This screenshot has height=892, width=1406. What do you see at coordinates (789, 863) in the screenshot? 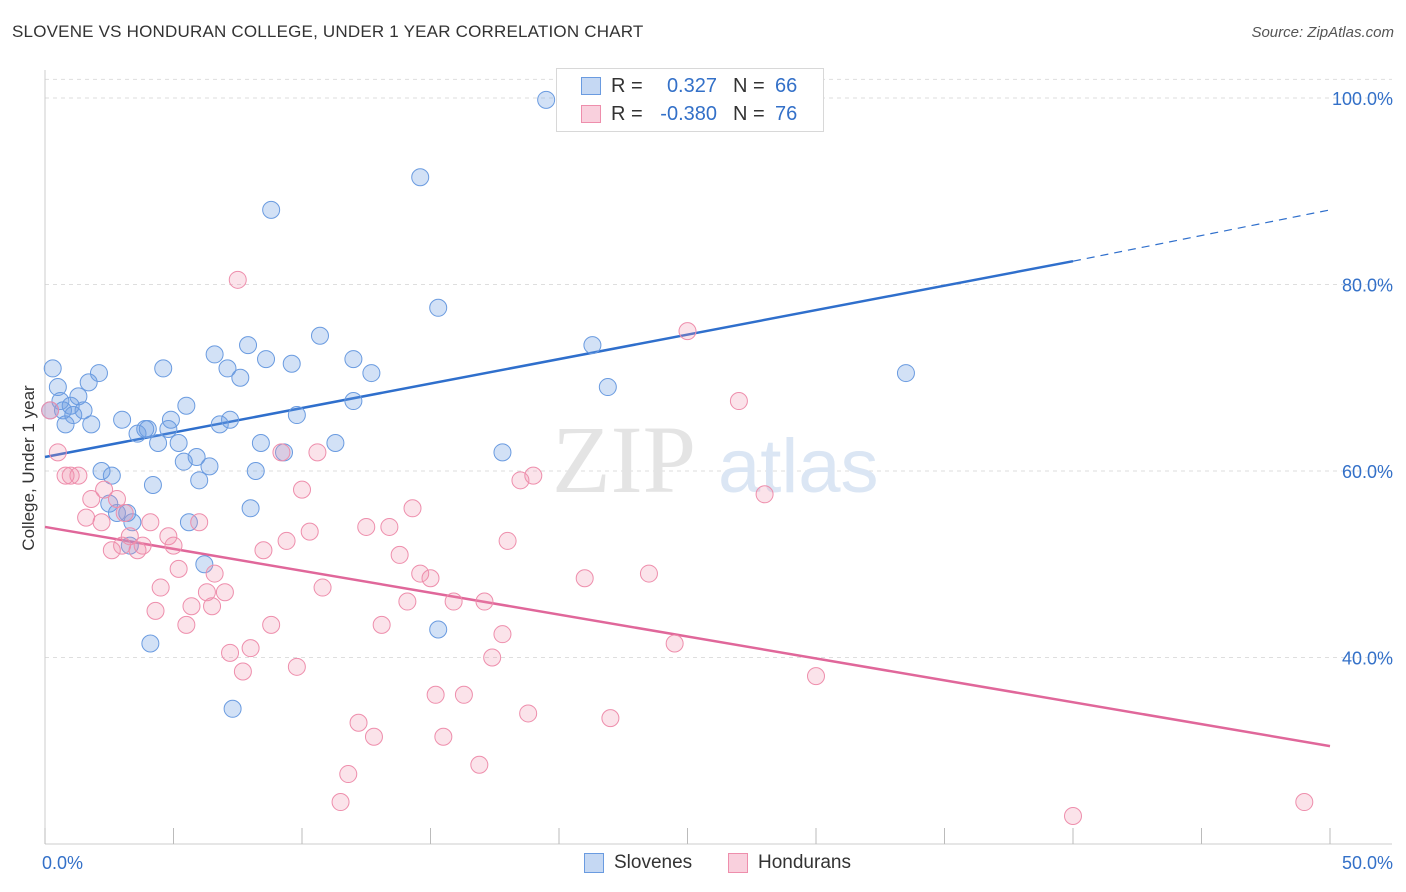
I see `bottom-legend-hondurans: Hondurans` at bounding box center [789, 863].